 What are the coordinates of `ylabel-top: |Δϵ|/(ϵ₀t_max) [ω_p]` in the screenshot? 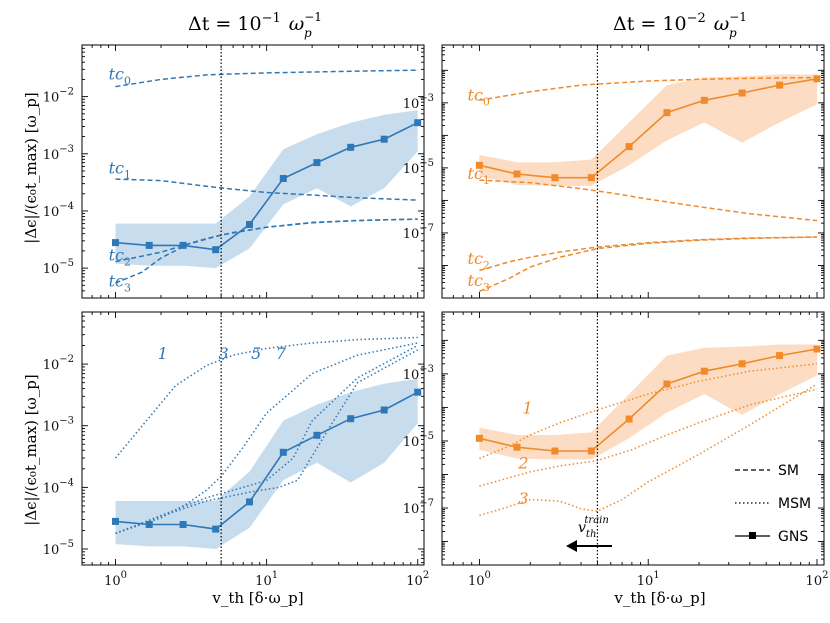 It's located at (31, 167).